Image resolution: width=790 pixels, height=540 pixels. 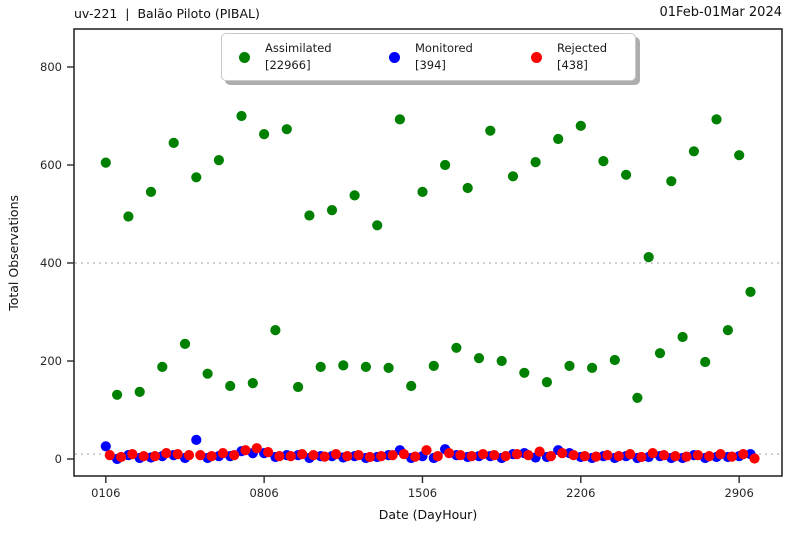 I want to click on legend-item-assimilated: Assimilated [22966], so click(x=285, y=57).